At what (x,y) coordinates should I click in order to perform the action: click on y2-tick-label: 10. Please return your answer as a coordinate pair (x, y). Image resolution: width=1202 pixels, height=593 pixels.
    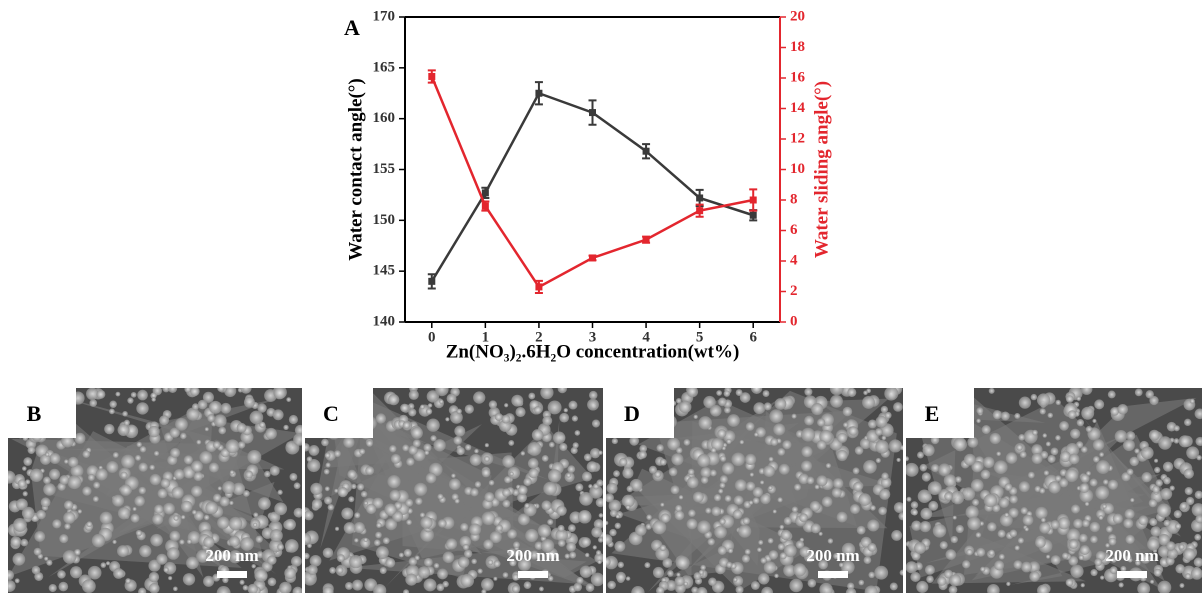
    Looking at the image, I should click on (797, 169).